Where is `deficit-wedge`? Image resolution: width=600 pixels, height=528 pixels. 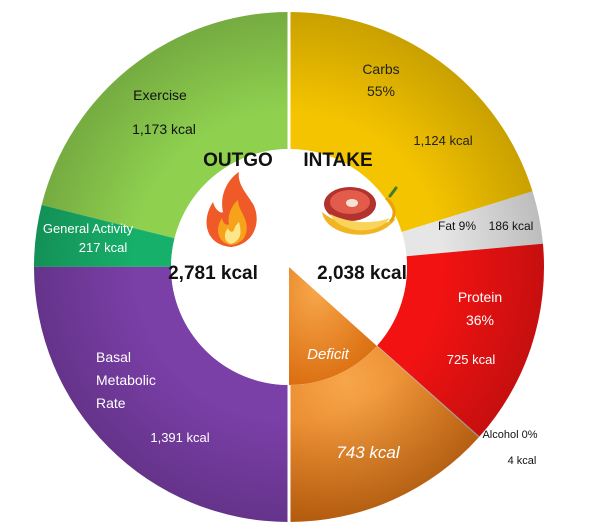 deficit-wedge is located at coordinates (333, 326).